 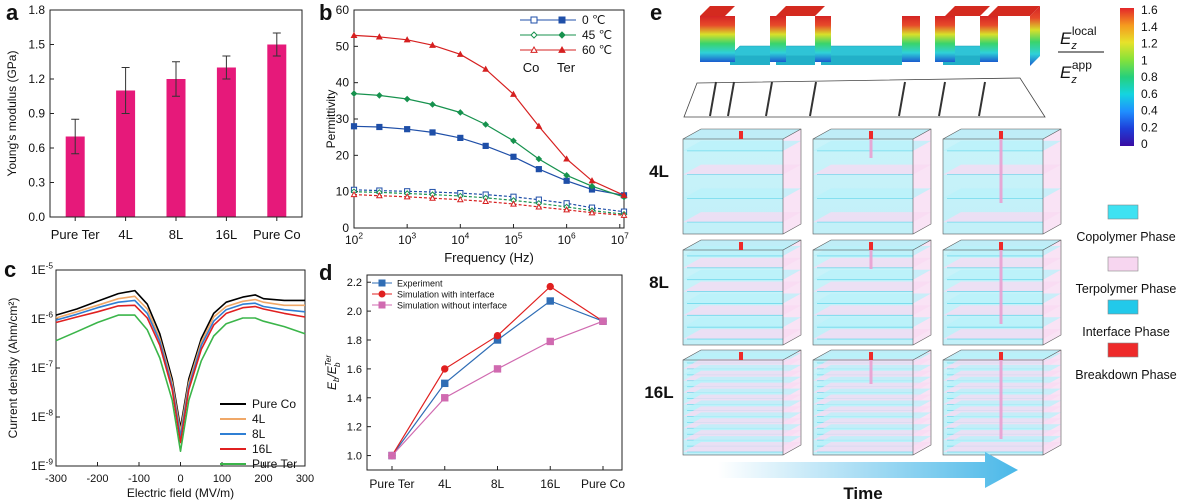 What do you see at coordinates (56, 479) in the screenshot?
I see `x-tick-label: -300` at bounding box center [56, 479].